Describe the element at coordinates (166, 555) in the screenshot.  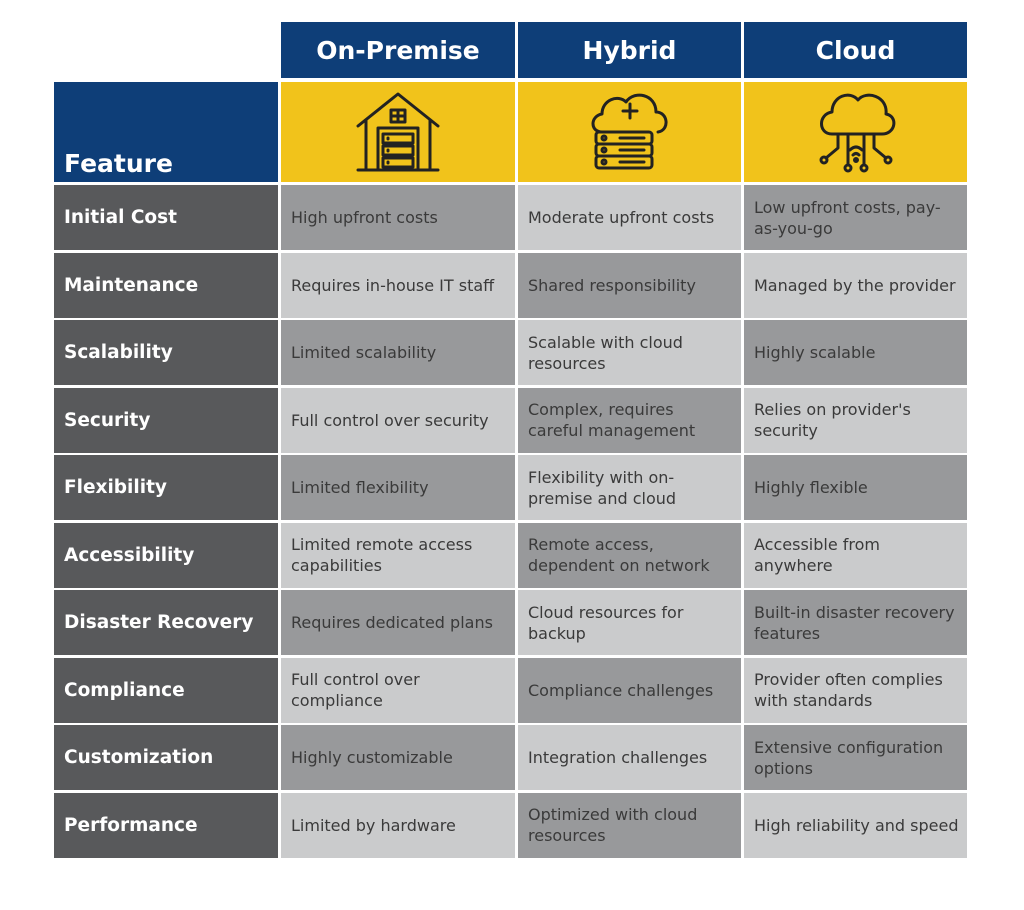
I see `row-label: Accessibility` at that location.